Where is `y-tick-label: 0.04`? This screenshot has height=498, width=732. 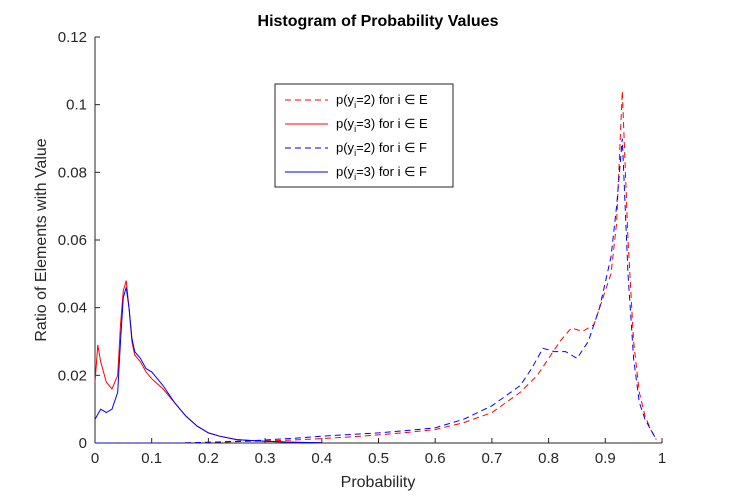 y-tick-label: 0.04 is located at coordinates (72, 308).